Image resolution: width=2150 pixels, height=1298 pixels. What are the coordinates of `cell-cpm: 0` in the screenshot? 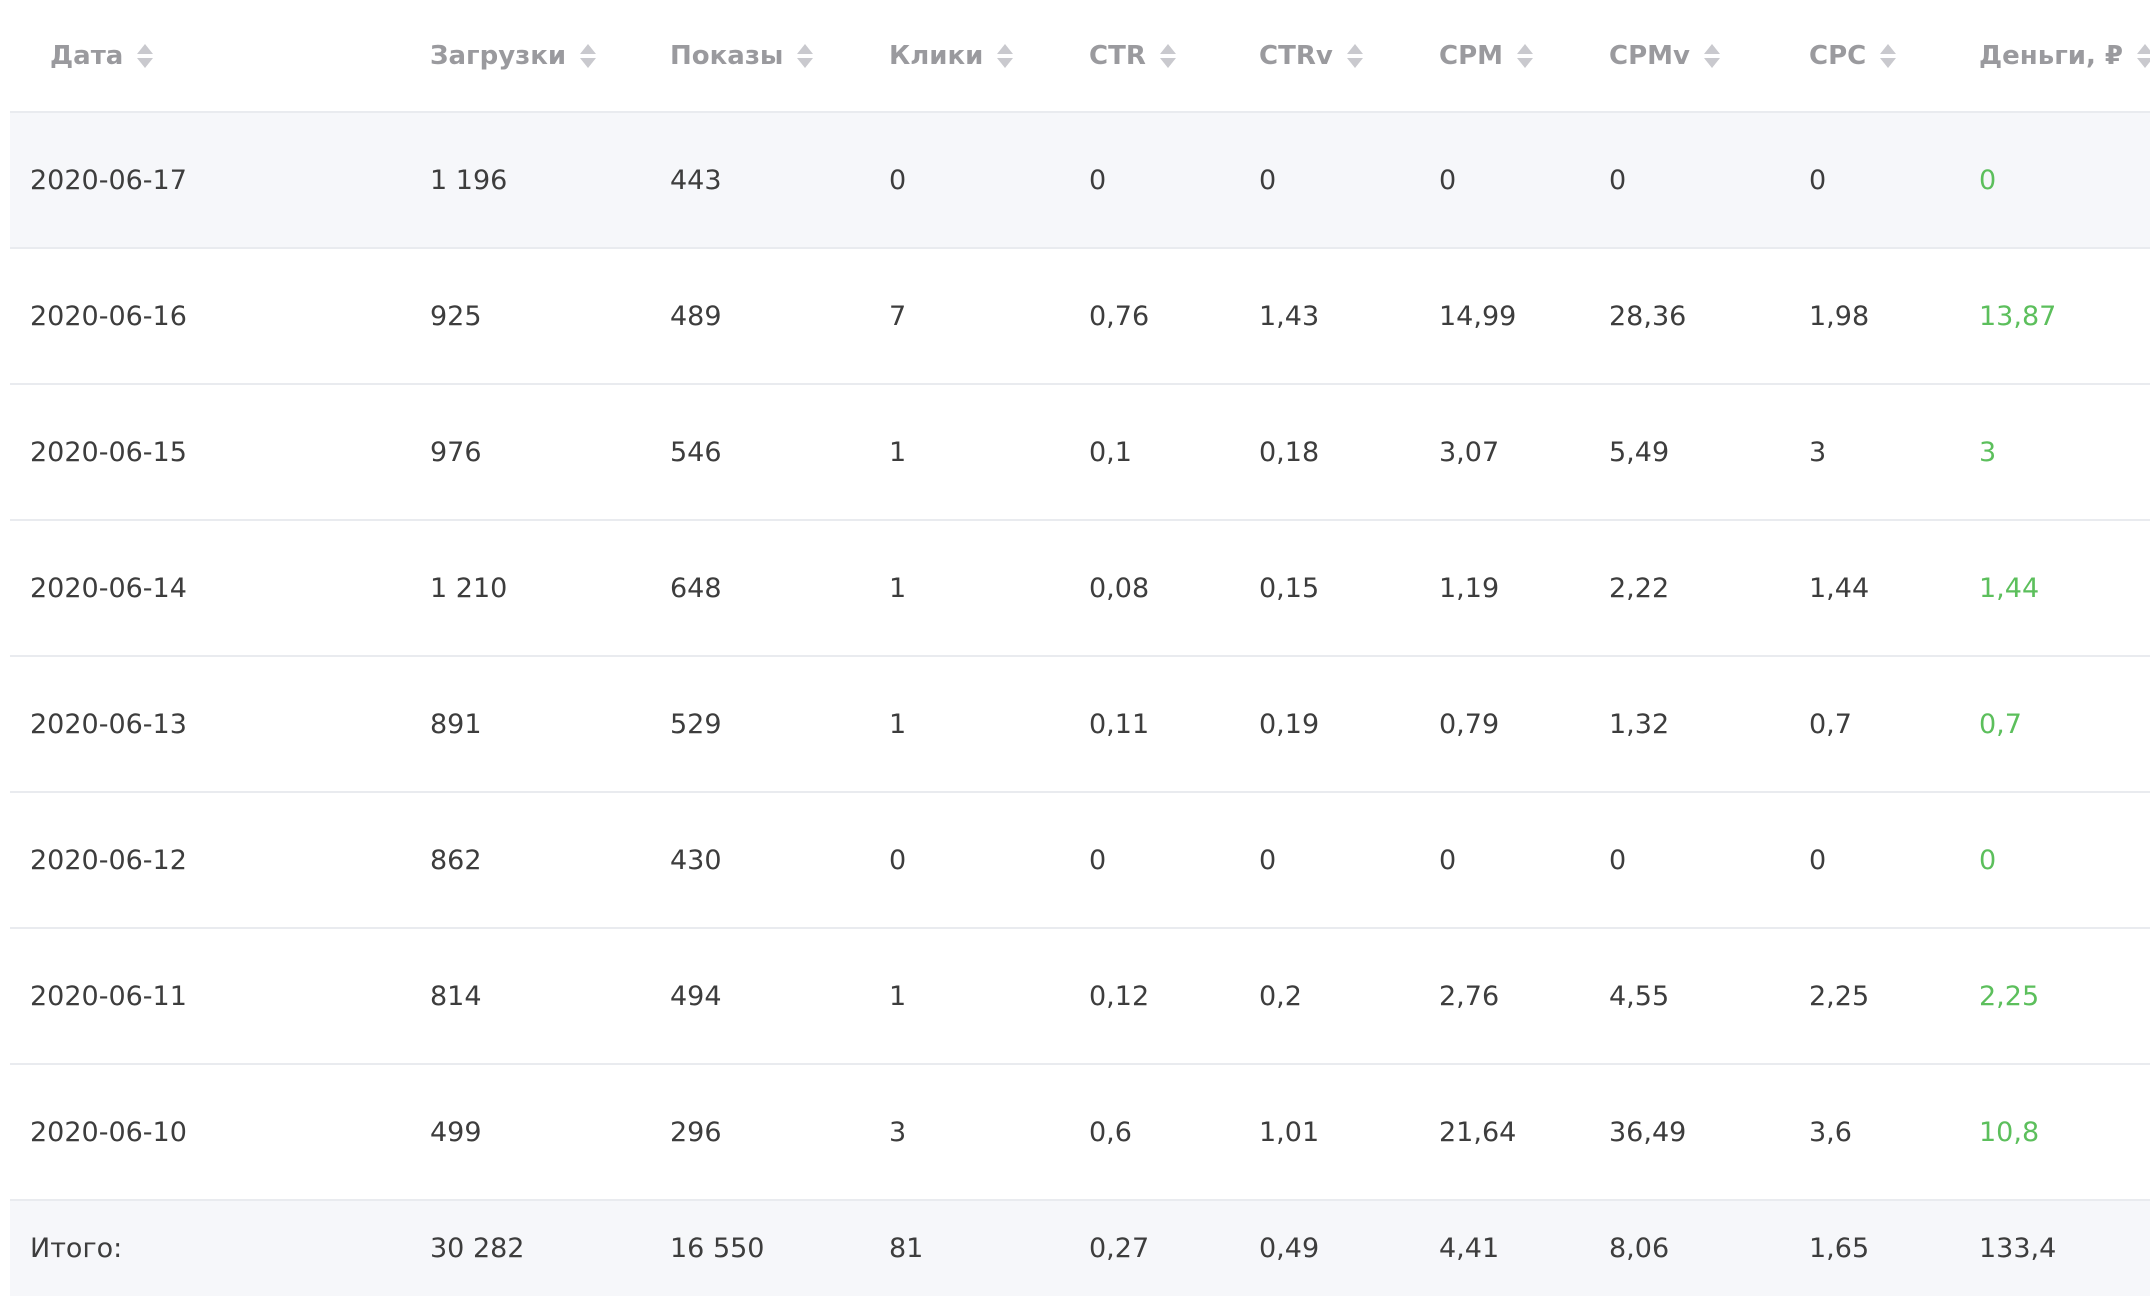 It's located at (1448, 860).